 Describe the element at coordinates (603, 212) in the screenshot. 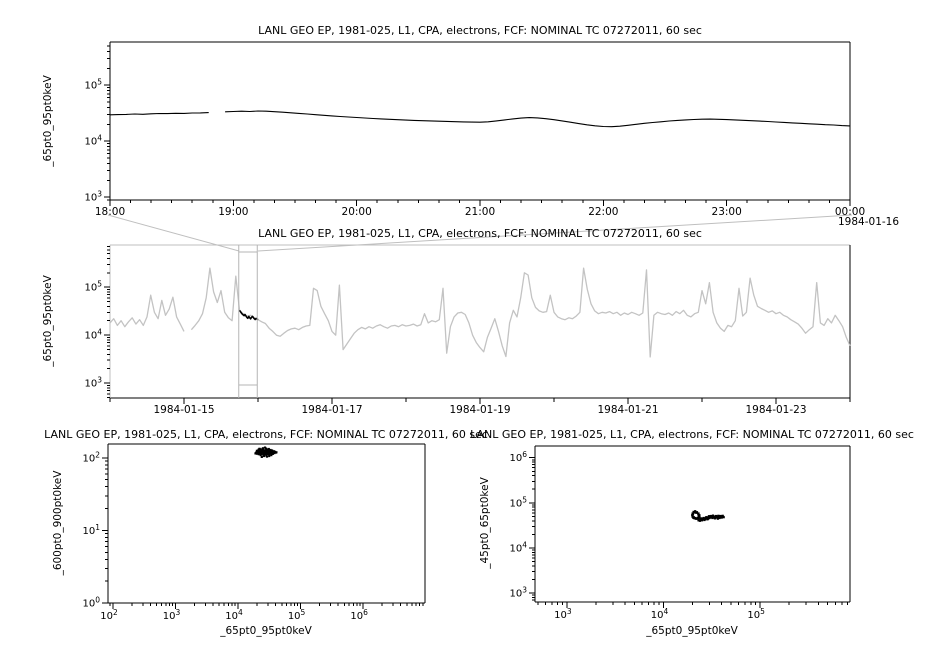

I see `svg-text: 22:00` at that location.